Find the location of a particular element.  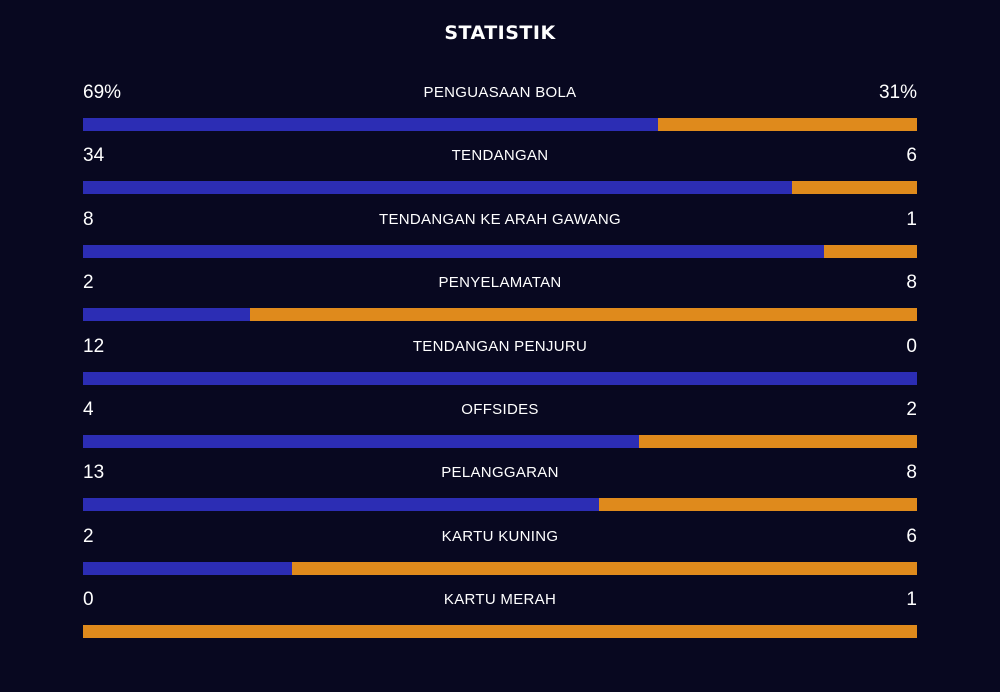

stat-header: 2 PENYELAMATAN 8 is located at coordinates (500, 283).